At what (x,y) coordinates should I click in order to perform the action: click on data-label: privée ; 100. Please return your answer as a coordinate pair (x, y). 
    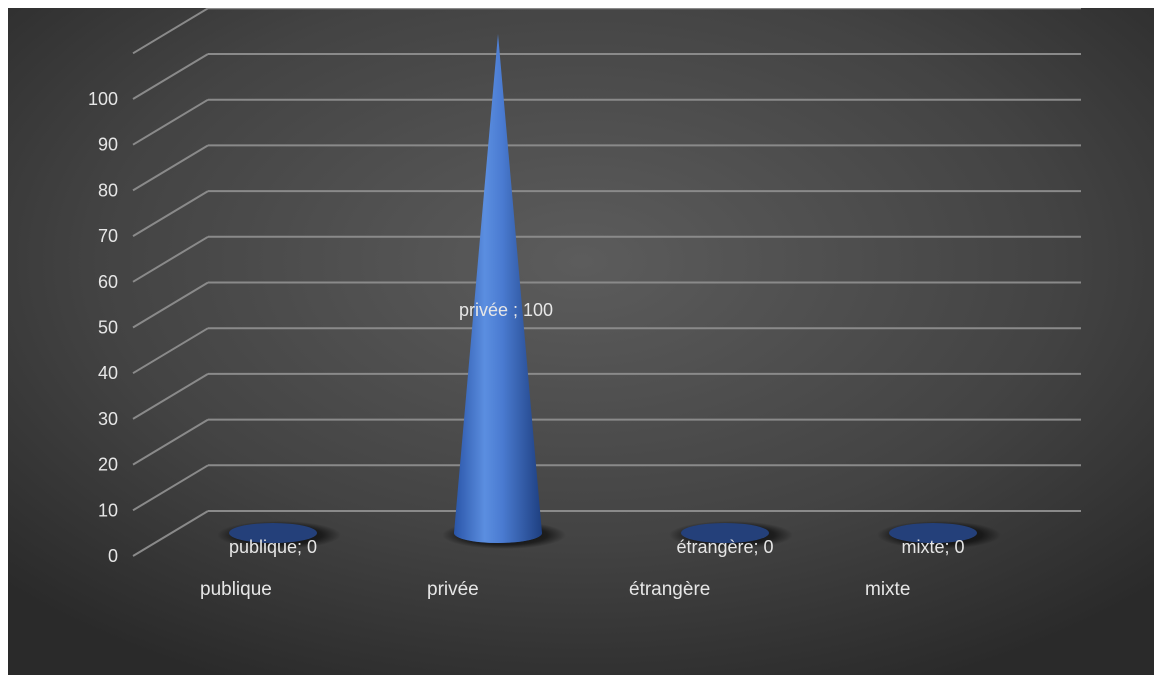
    Looking at the image, I should click on (506, 310).